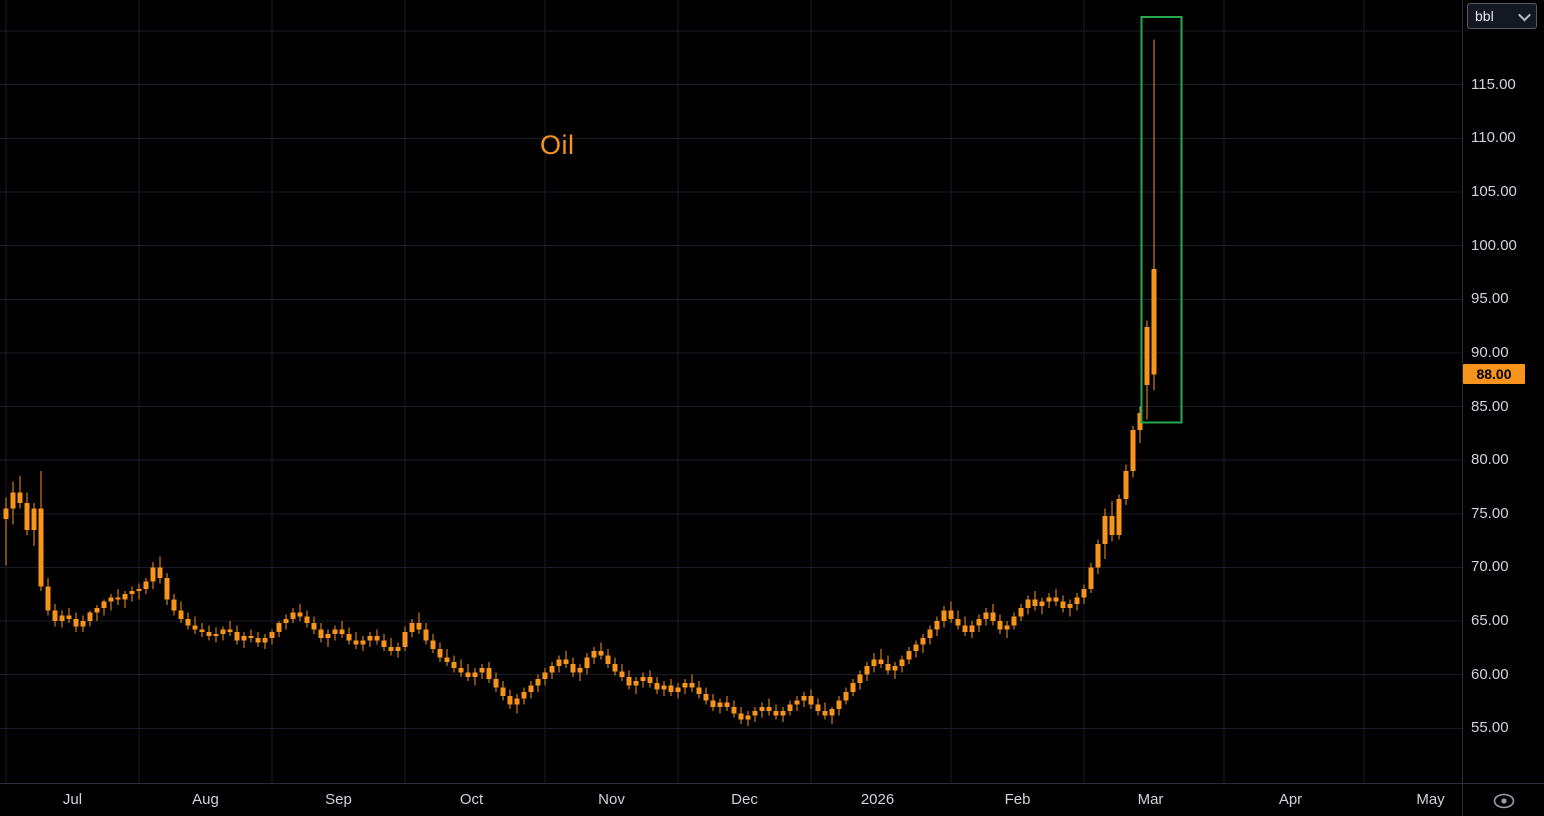  Describe the element at coordinates (1490, 299) in the screenshot. I see `price-tick-label: 95.00` at that location.